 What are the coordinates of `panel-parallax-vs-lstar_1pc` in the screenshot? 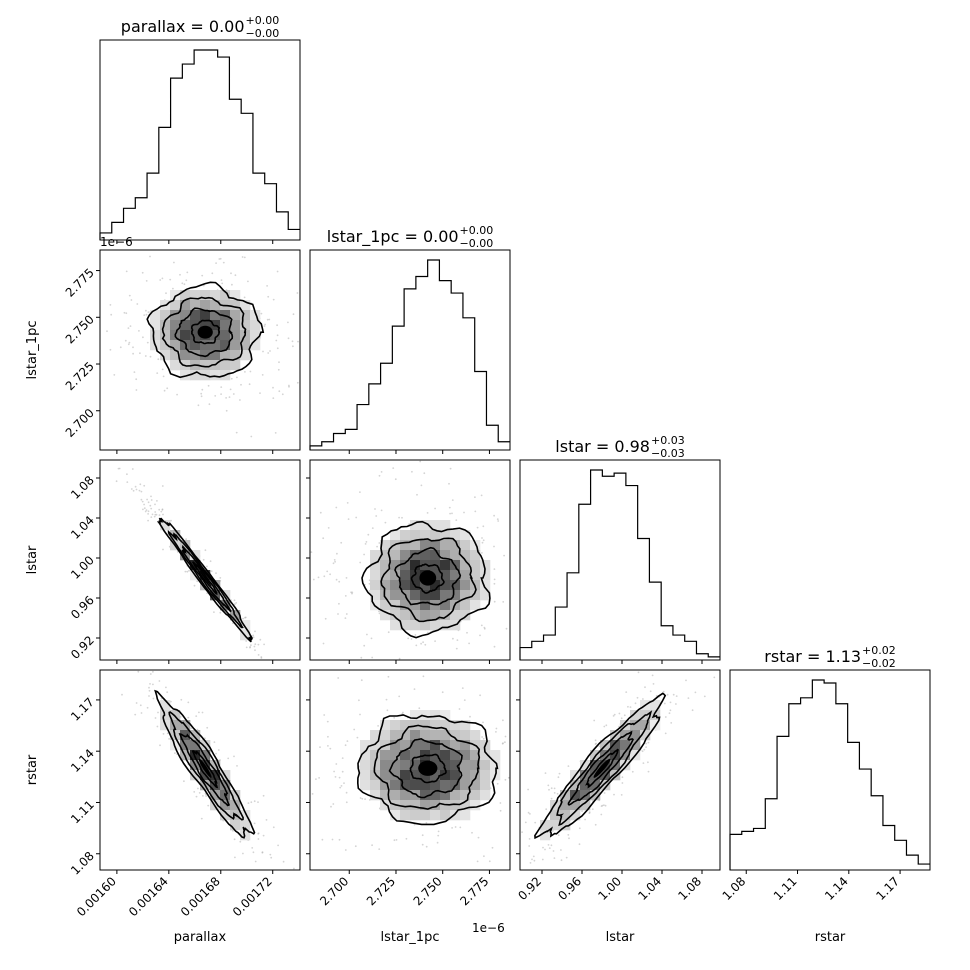 It's located at (200, 350).